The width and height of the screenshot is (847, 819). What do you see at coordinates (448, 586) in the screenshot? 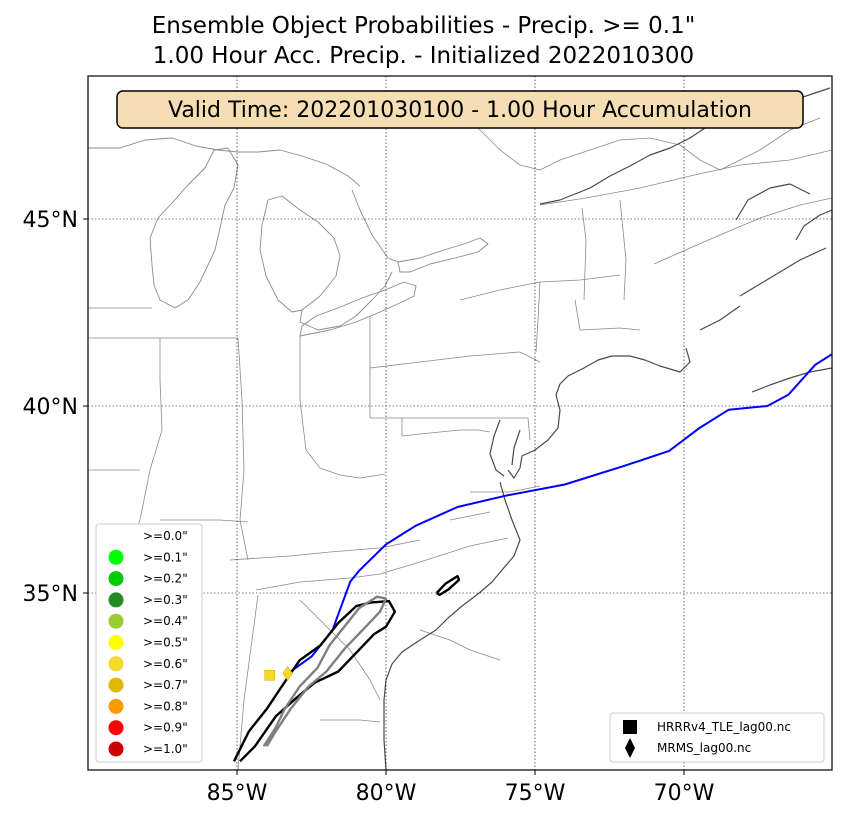
I see `series-small-object` at bounding box center [448, 586].